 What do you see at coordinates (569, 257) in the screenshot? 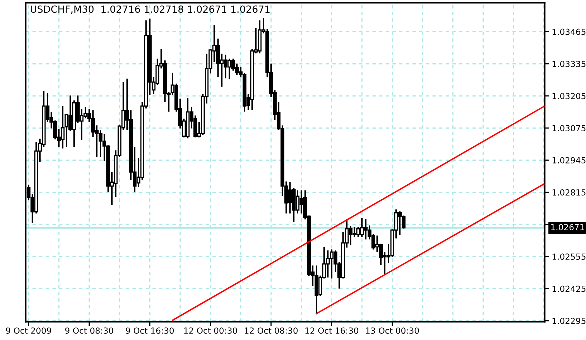
I see `y-tick-label: 1.02555` at bounding box center [569, 257].